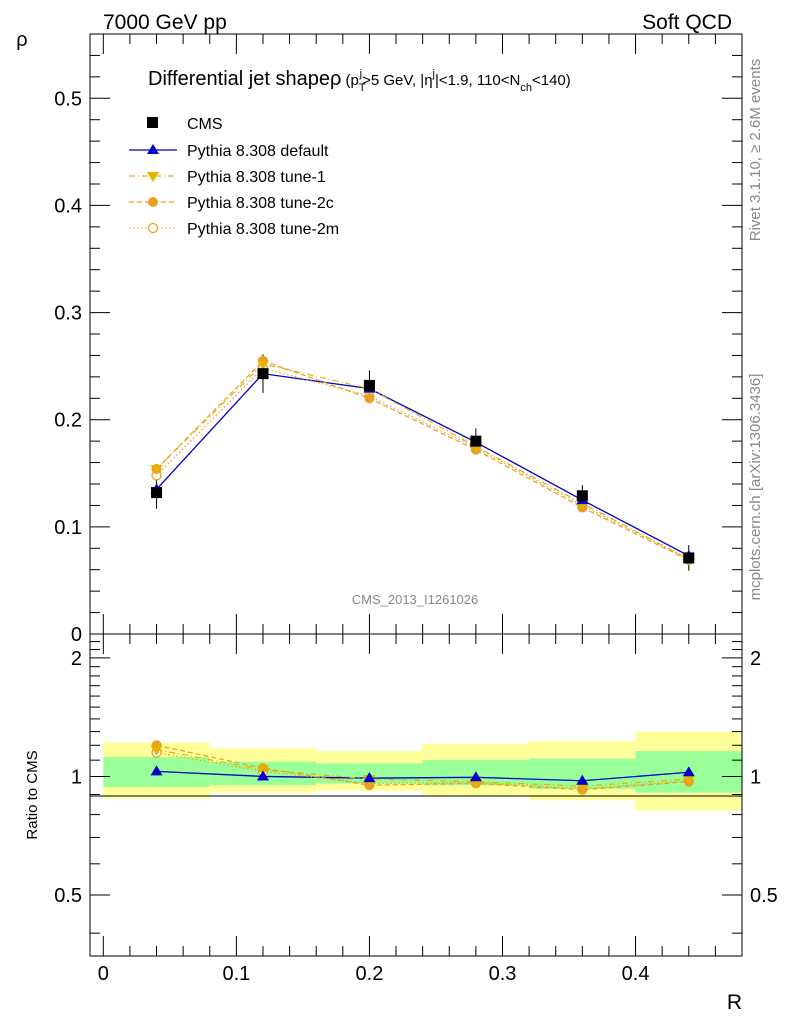  I want to click on main-ytick-label-3: 0.3, so click(68, 314).